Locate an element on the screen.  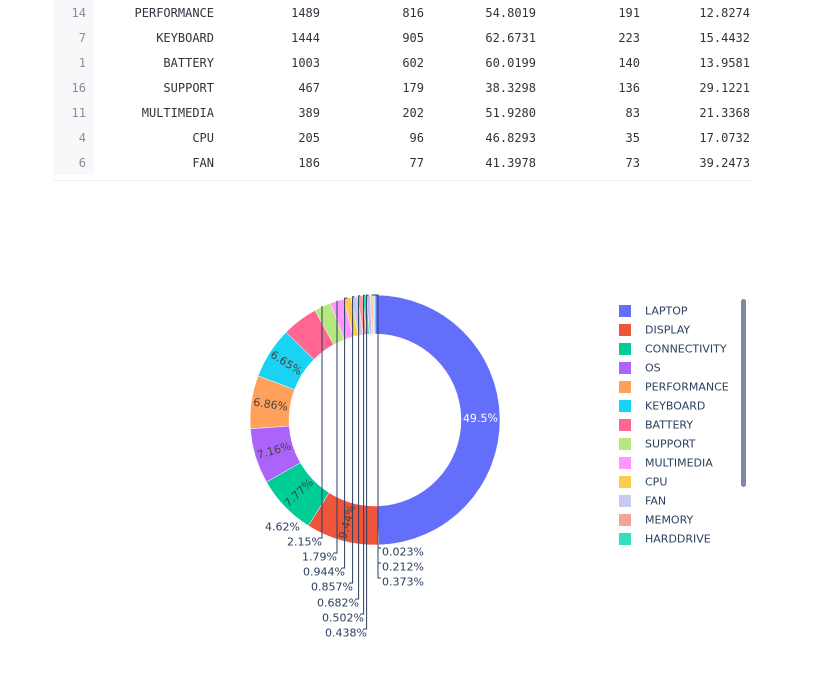
row-index-cell: 16 is located at coordinates (73, 87).